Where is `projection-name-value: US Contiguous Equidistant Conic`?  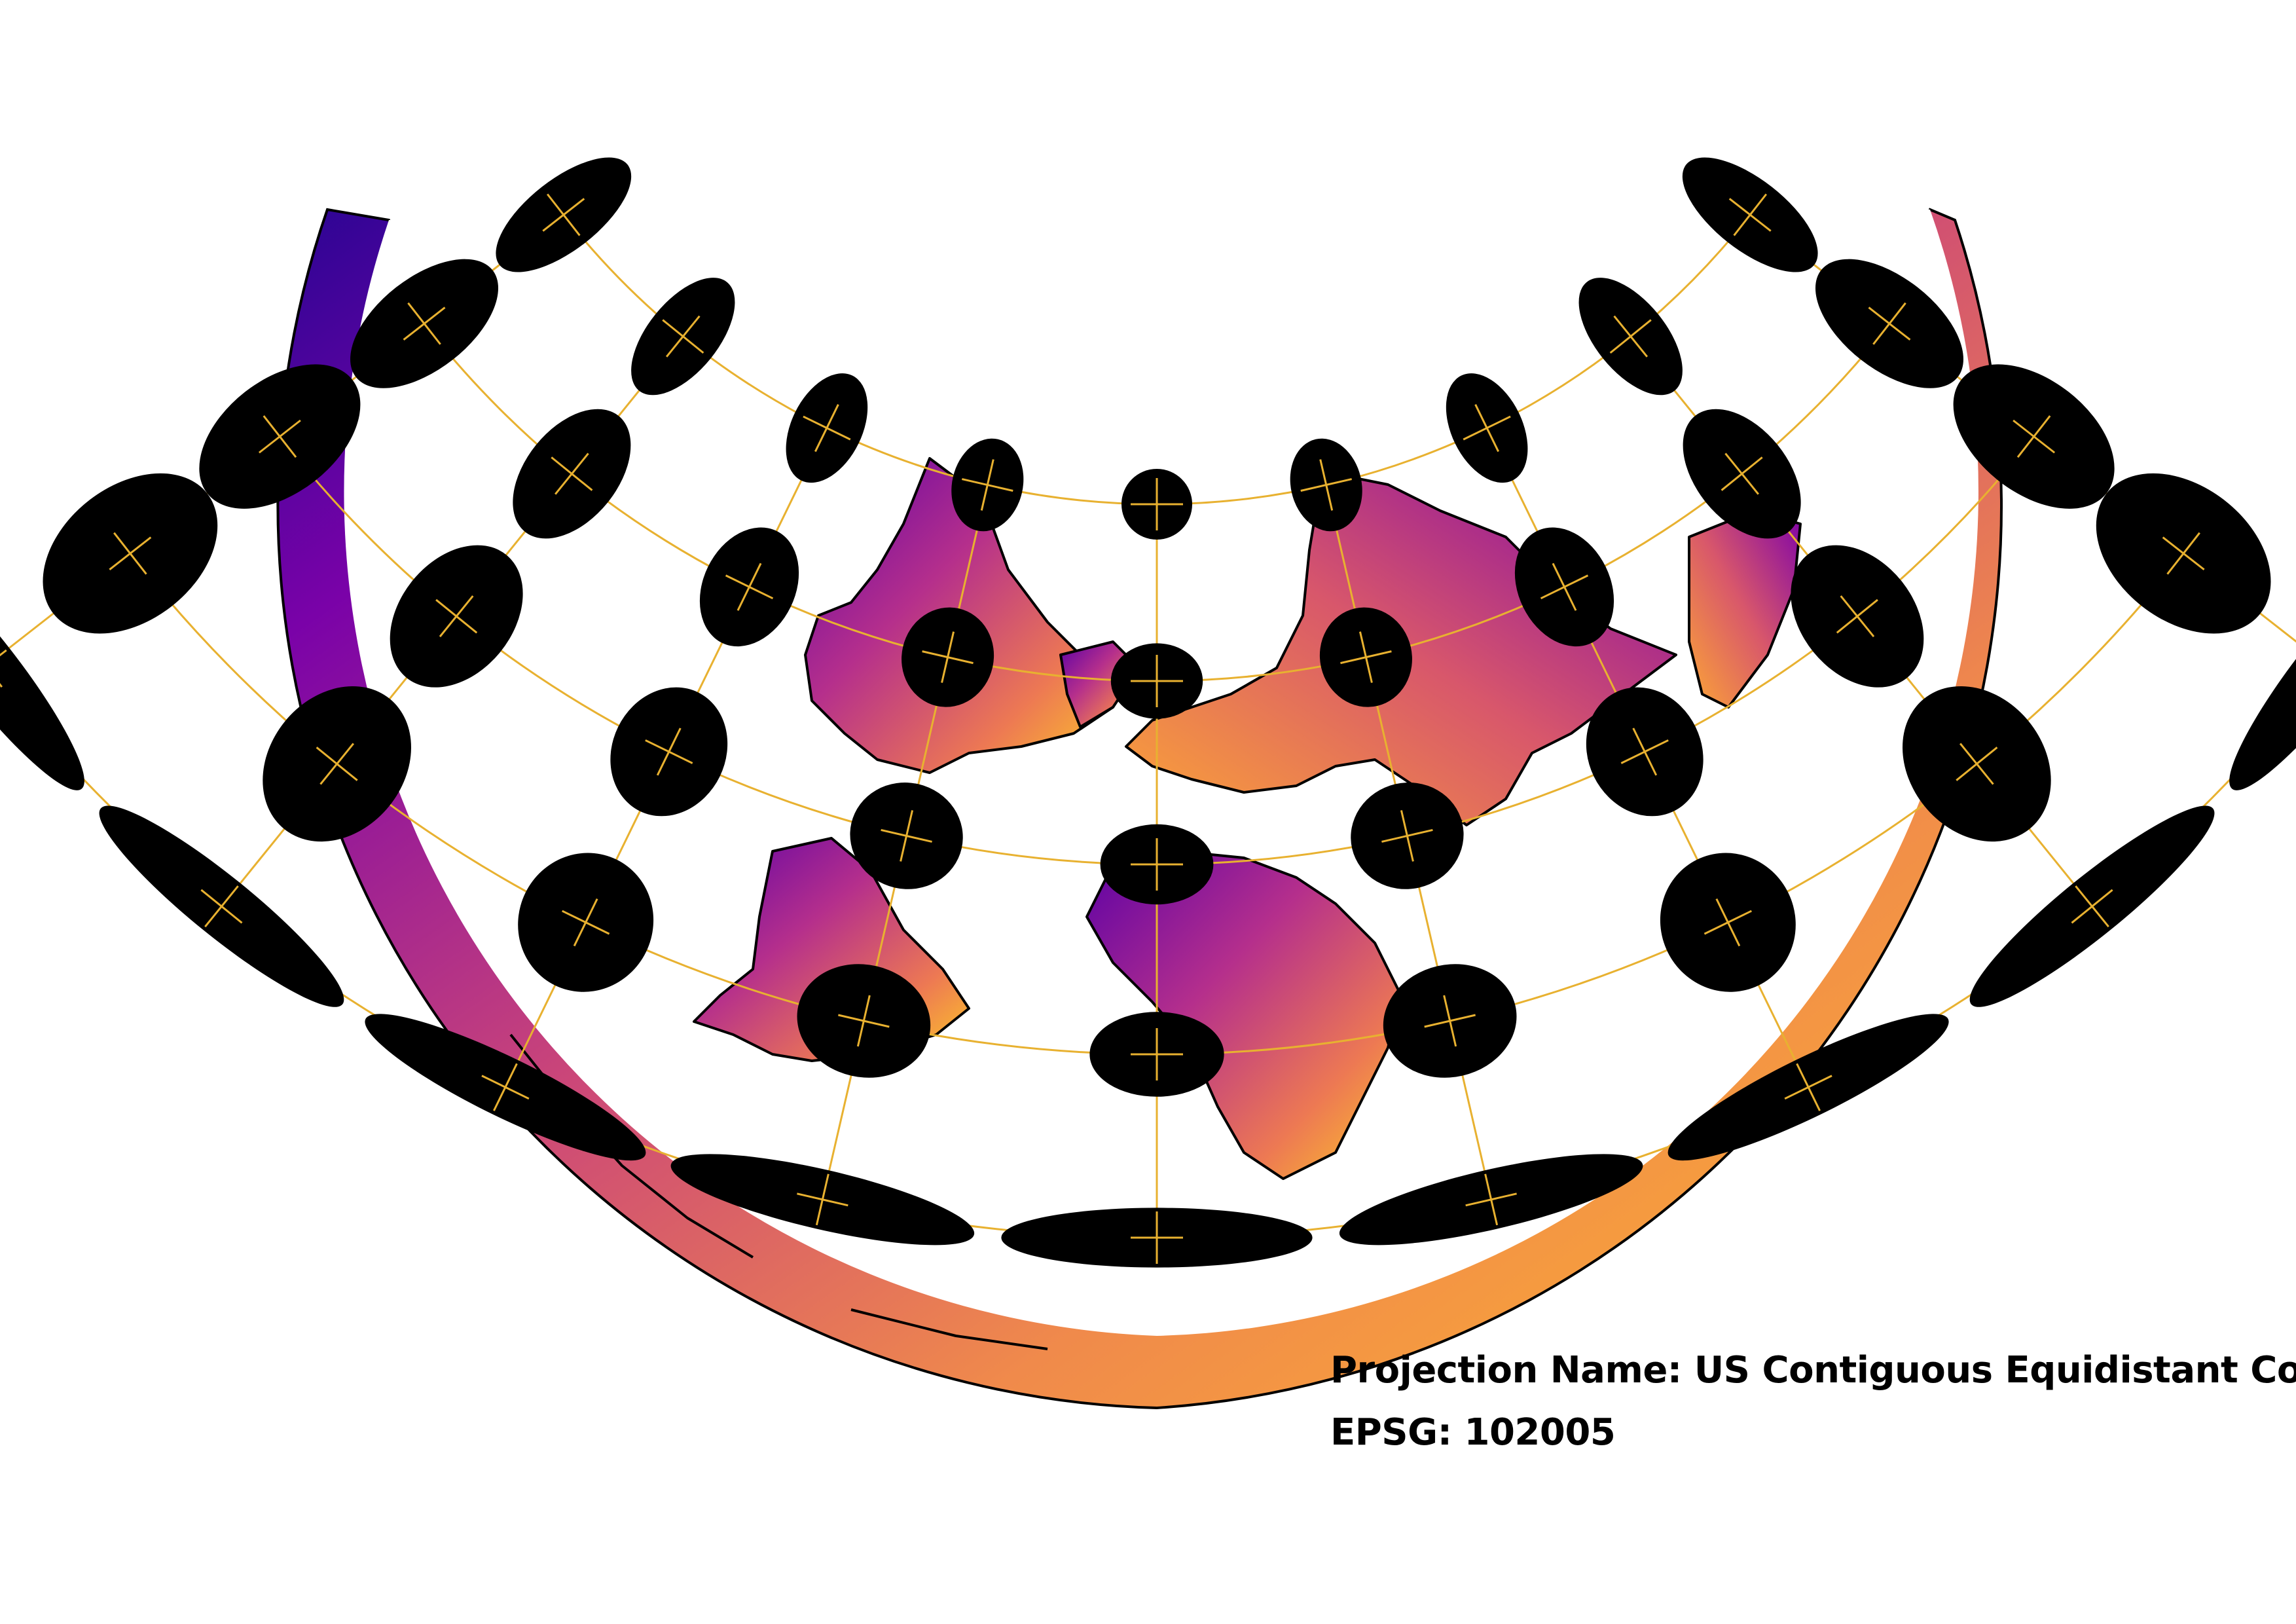 projection-name-value: US Contiguous Equidistant Conic is located at coordinates (1995, 1370).